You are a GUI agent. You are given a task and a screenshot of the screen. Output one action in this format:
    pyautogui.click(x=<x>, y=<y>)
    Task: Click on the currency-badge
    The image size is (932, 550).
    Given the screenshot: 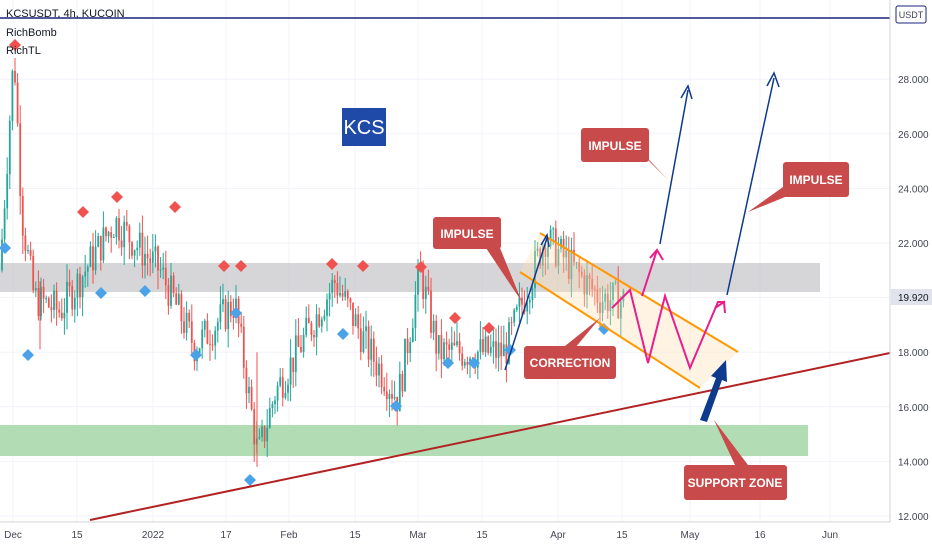 What is the action you would take?
    pyautogui.click(x=911, y=14)
    